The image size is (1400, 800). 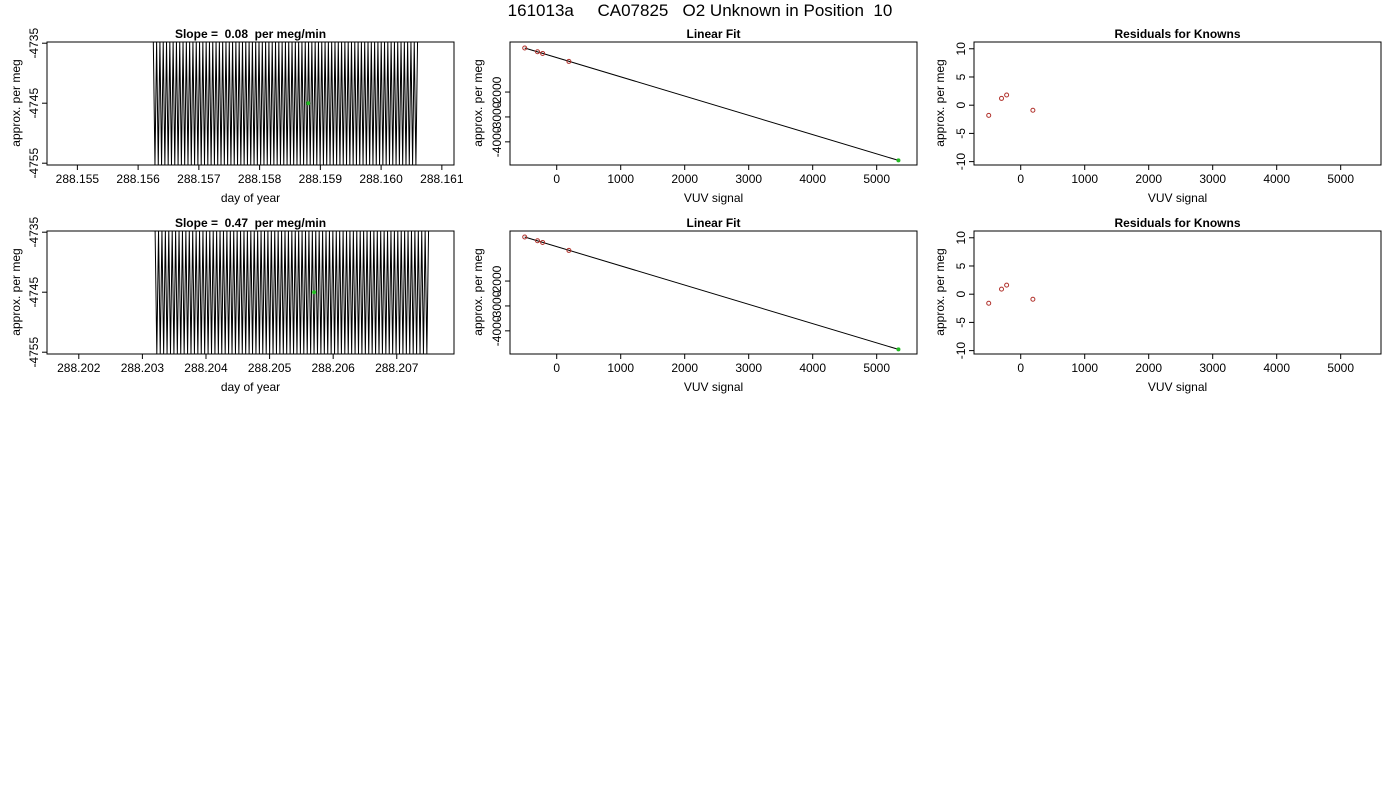 I want to click on y-tick-label: -4000, so click(x=497, y=141).